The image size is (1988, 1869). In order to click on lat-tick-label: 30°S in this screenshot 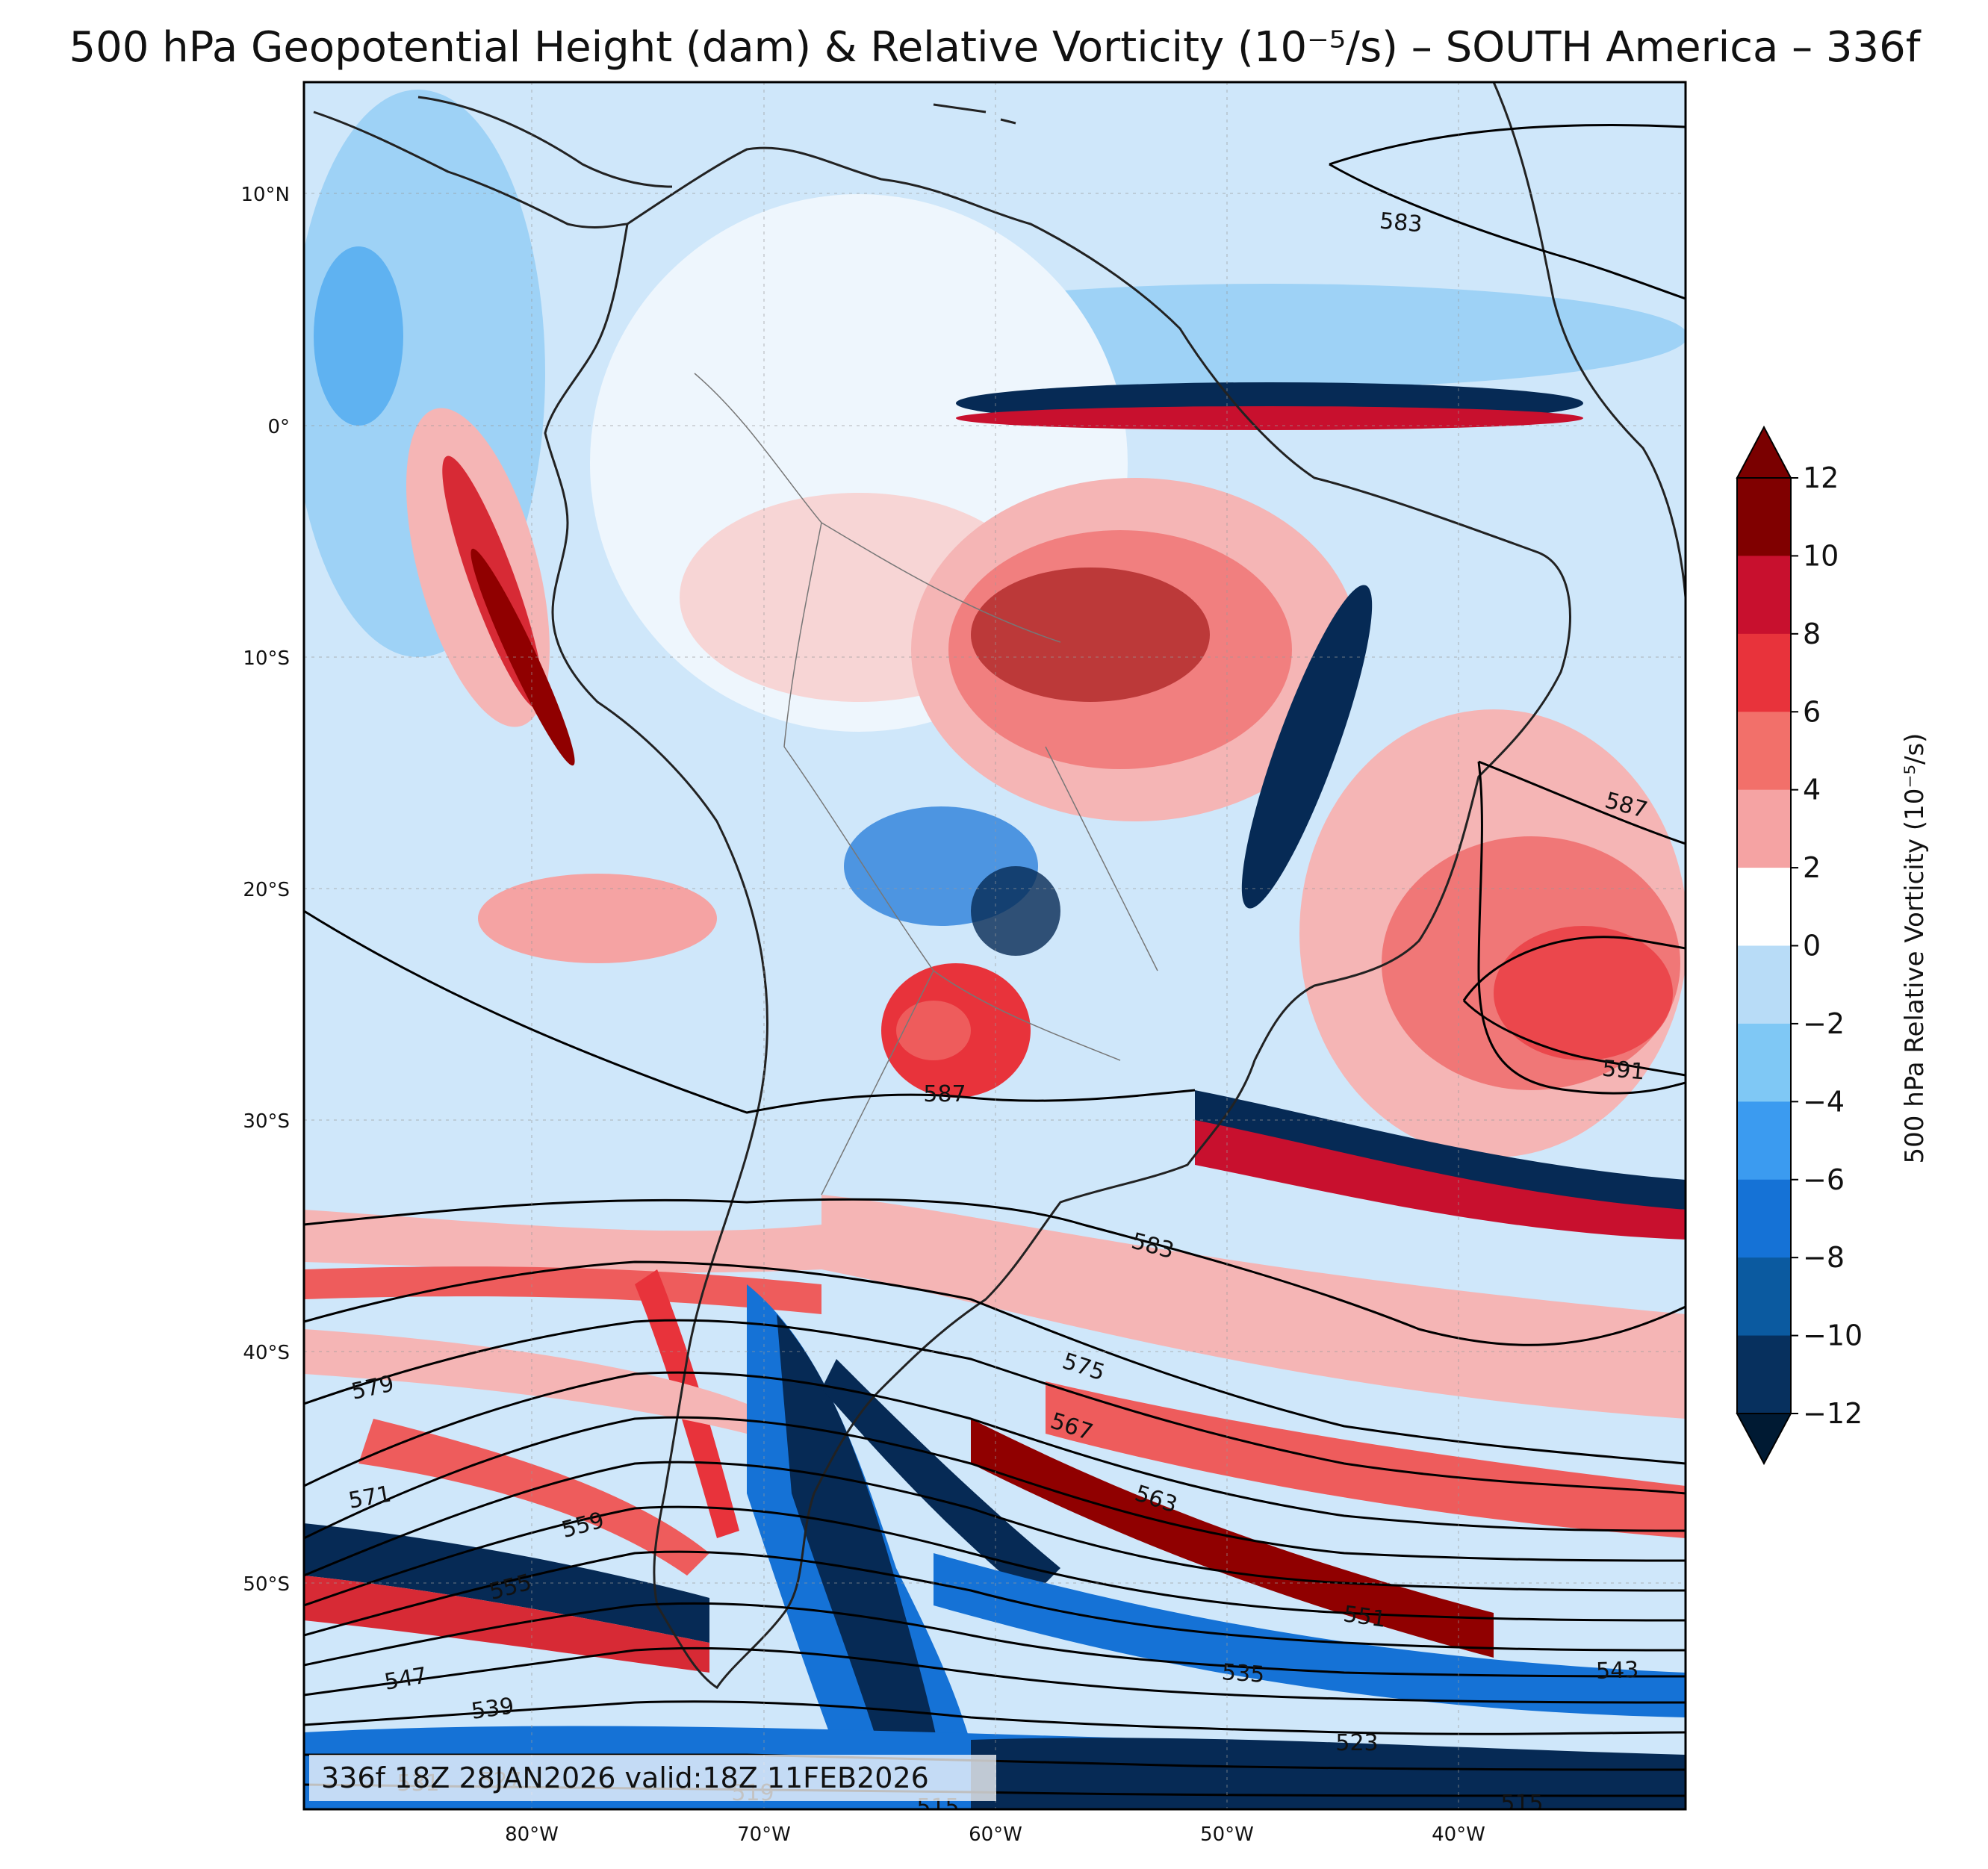, I will do `click(267, 1122)`.